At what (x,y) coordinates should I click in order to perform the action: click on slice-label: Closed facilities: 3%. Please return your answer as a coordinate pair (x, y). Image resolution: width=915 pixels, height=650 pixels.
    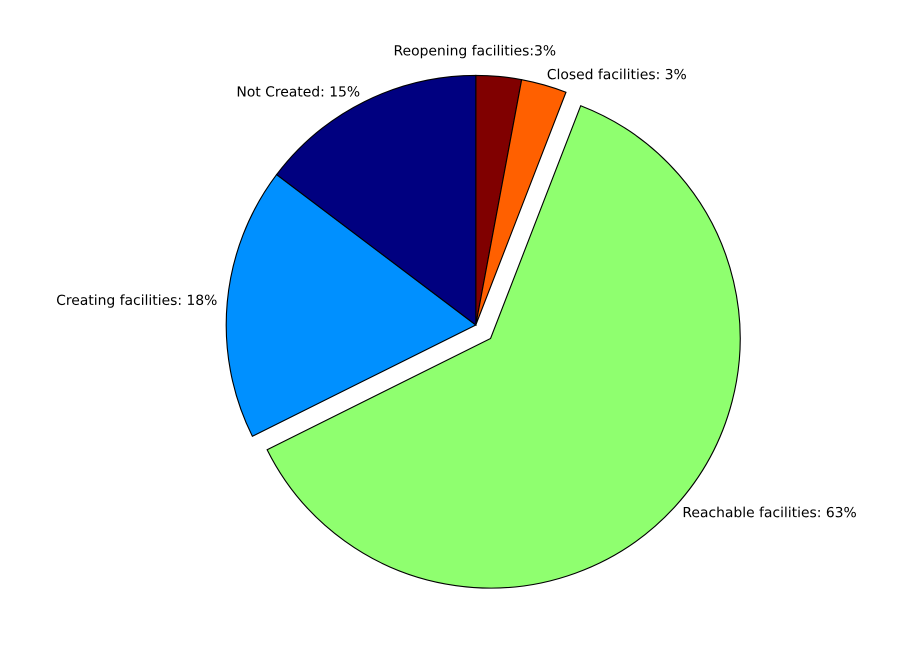
    Looking at the image, I should click on (617, 74).